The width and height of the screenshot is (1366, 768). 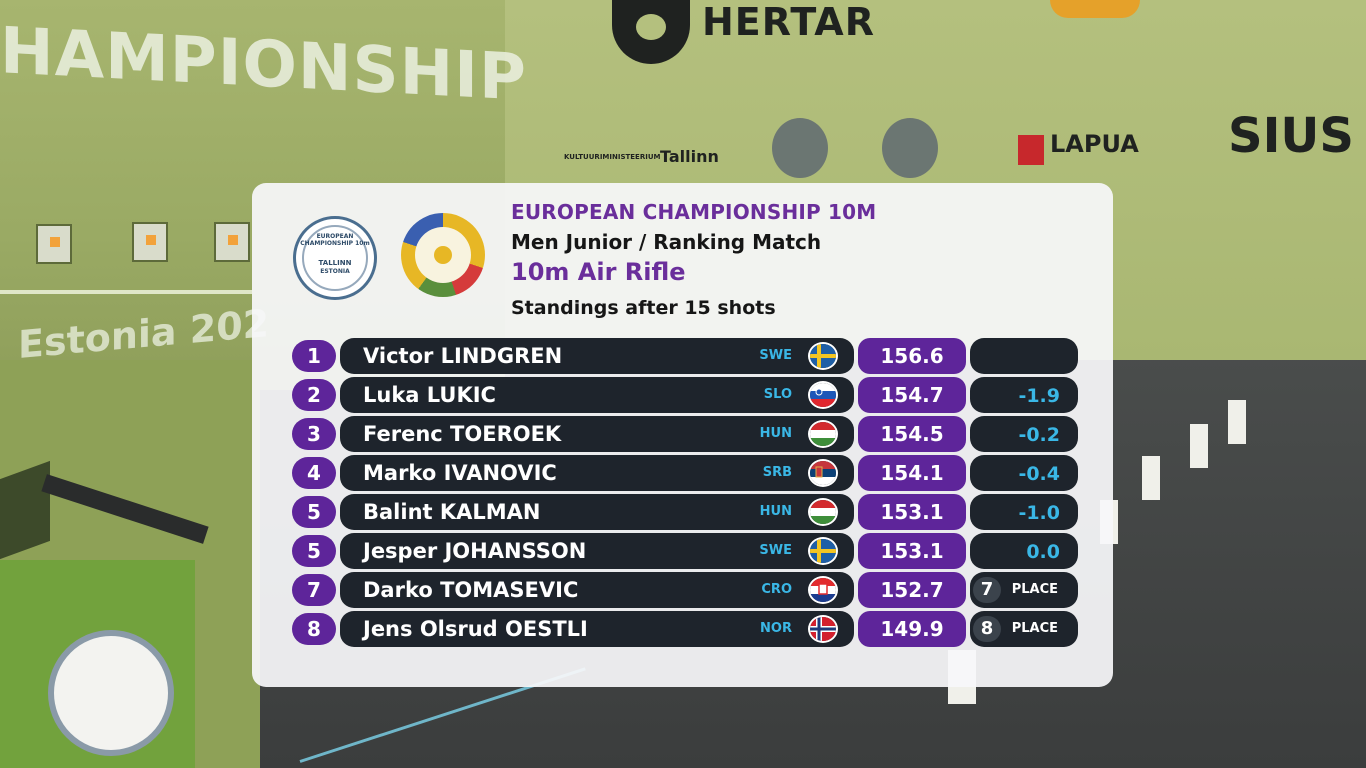 I want to click on athlete-bar: Balint KALMAN HUN, so click(x=597, y=512).